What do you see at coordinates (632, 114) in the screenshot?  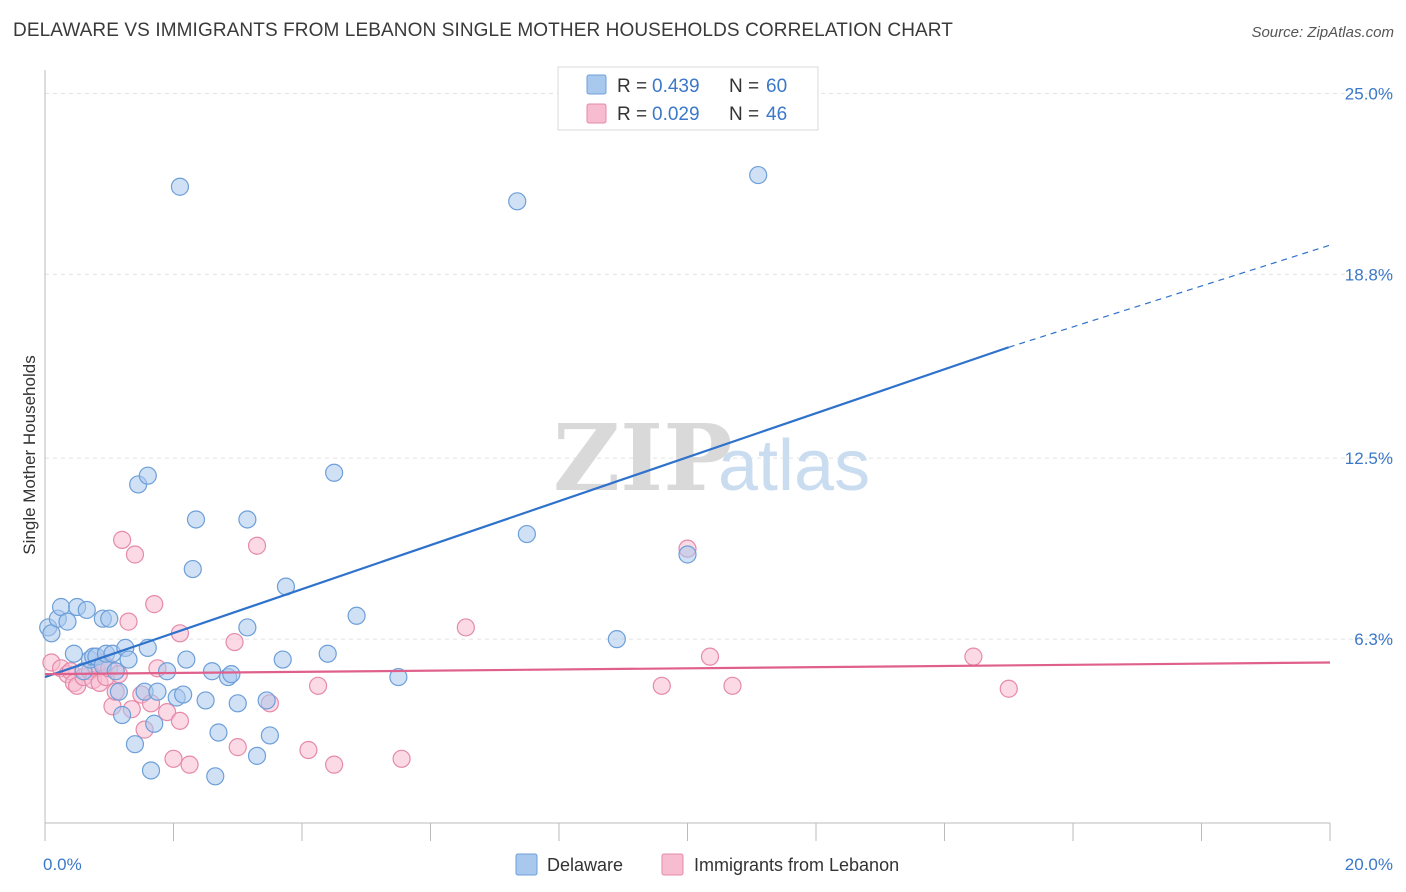 I see `legend-r-label-2: R =` at bounding box center [632, 114].